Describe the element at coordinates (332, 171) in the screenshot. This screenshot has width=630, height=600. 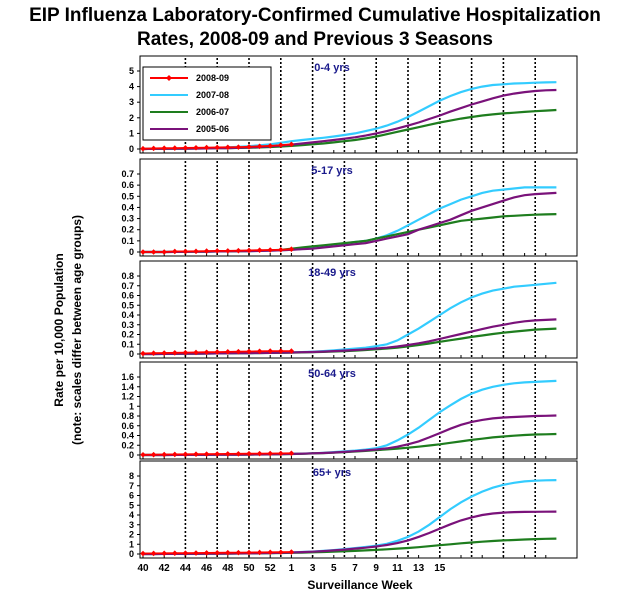
I see `panel-age-label: 5-17 yrs` at that location.